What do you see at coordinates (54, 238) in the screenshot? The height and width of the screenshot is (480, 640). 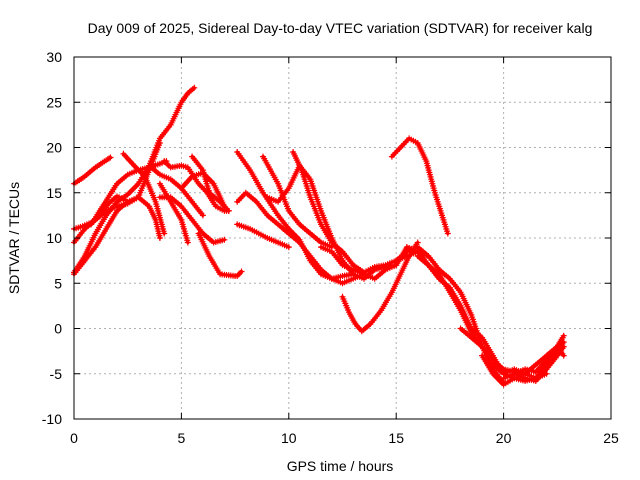 I see `y-tick-label: 10` at bounding box center [54, 238].